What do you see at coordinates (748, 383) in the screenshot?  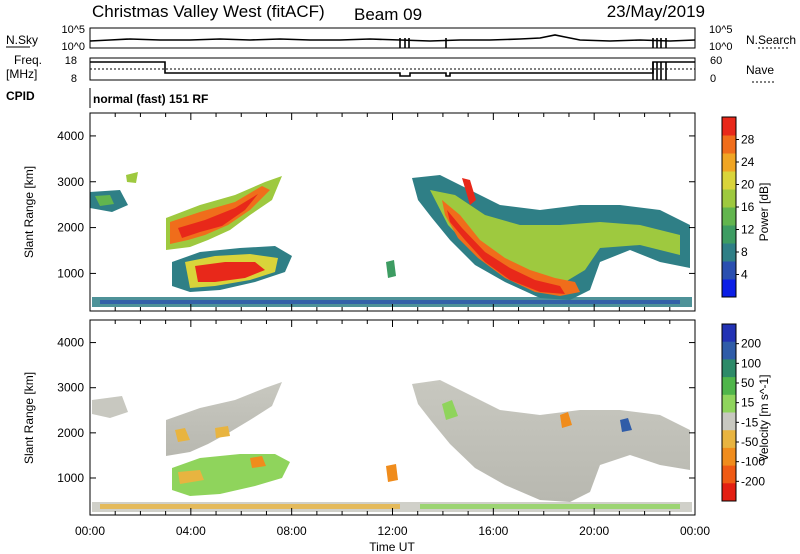 I see `colorbar-tick-label: 50` at bounding box center [748, 383].